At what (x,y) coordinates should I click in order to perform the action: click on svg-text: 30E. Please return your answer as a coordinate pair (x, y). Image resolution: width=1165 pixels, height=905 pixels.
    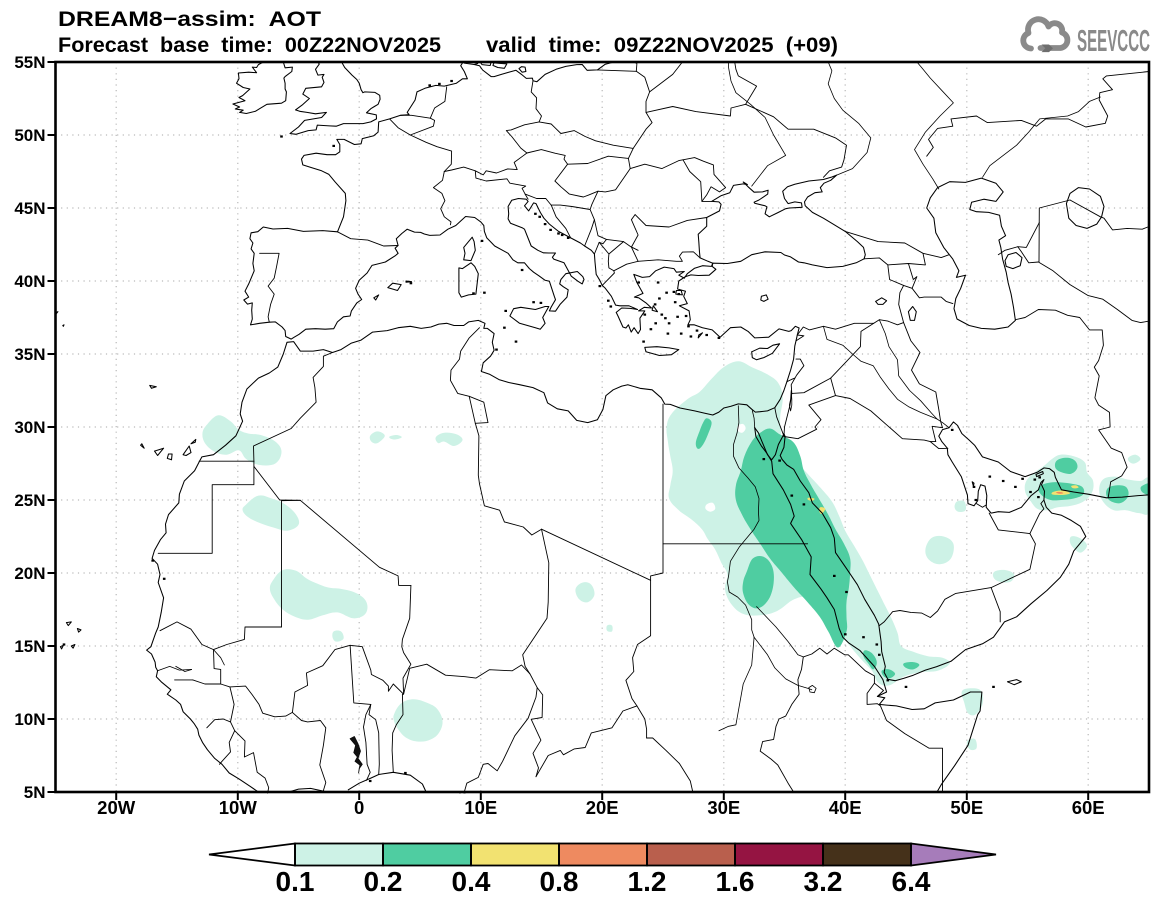
    Looking at the image, I should click on (723, 807).